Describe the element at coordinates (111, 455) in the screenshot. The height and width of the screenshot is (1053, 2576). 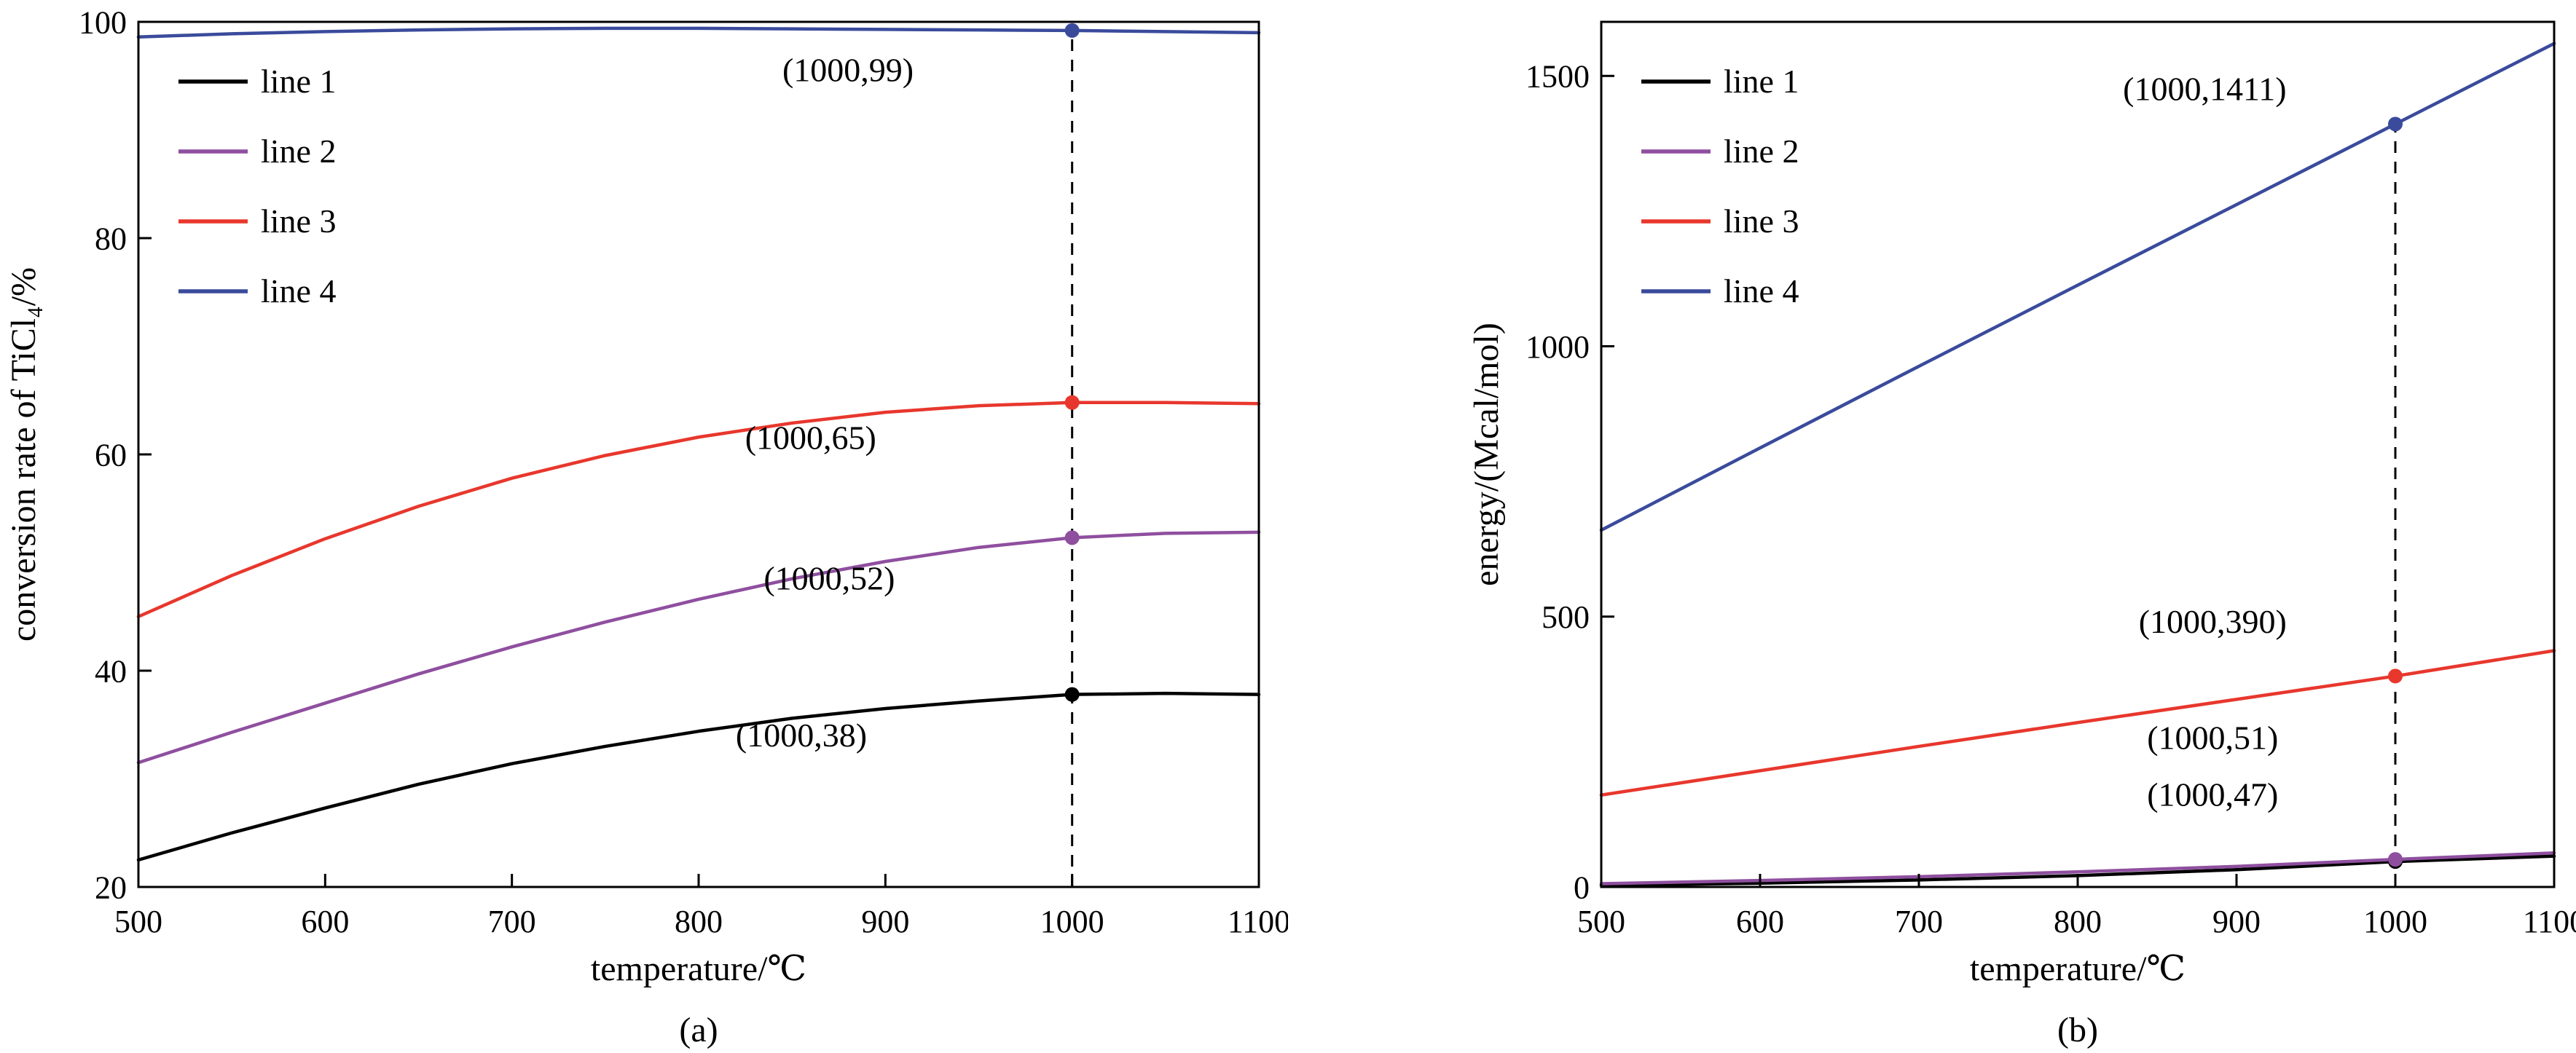
I see `y-axis-tick-label: 60` at that location.